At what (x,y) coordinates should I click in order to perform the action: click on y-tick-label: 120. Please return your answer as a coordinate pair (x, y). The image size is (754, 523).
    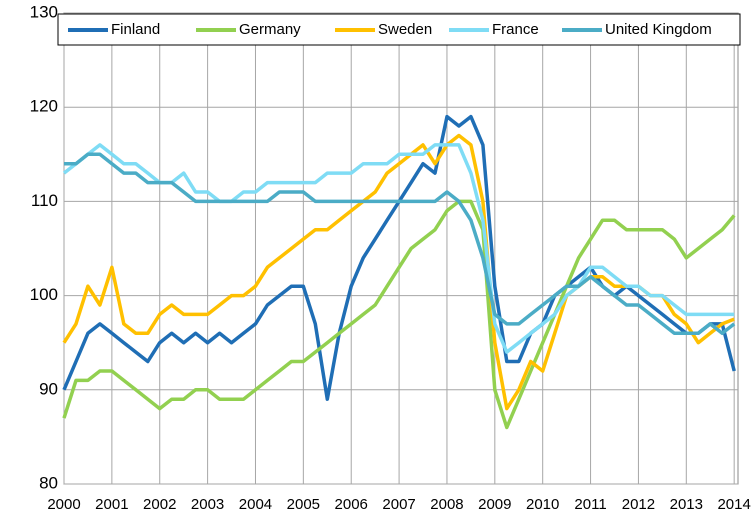
    Looking at the image, I should click on (44, 106).